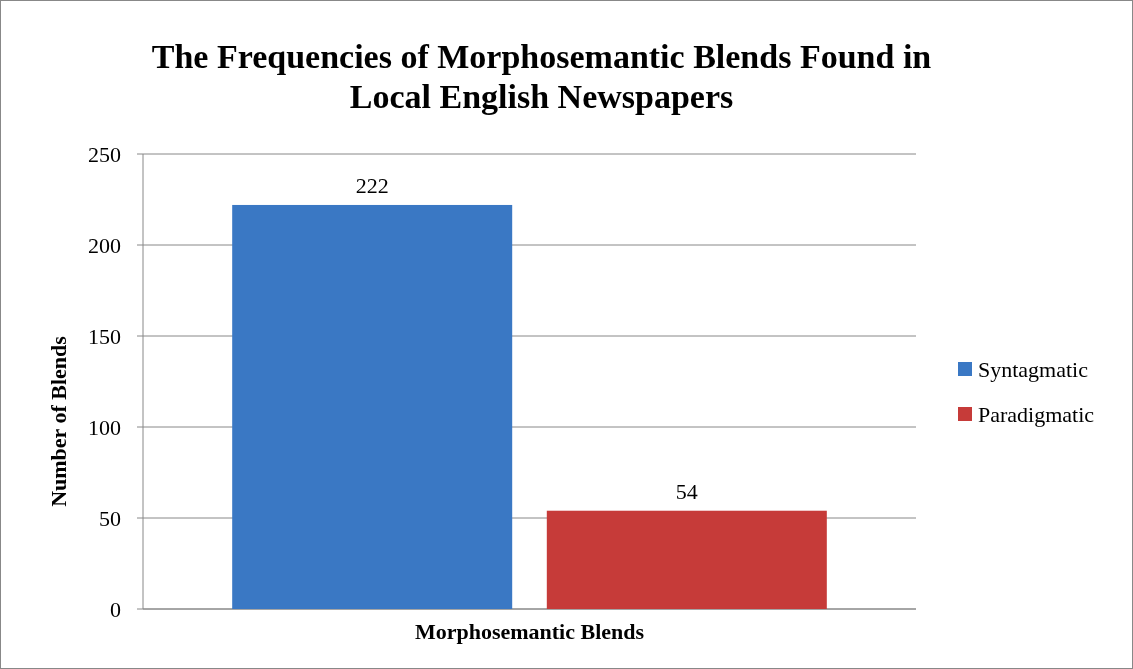 This screenshot has width=1133, height=669. Describe the element at coordinates (104, 154) in the screenshot. I see `y-tick-label: 250` at that location.